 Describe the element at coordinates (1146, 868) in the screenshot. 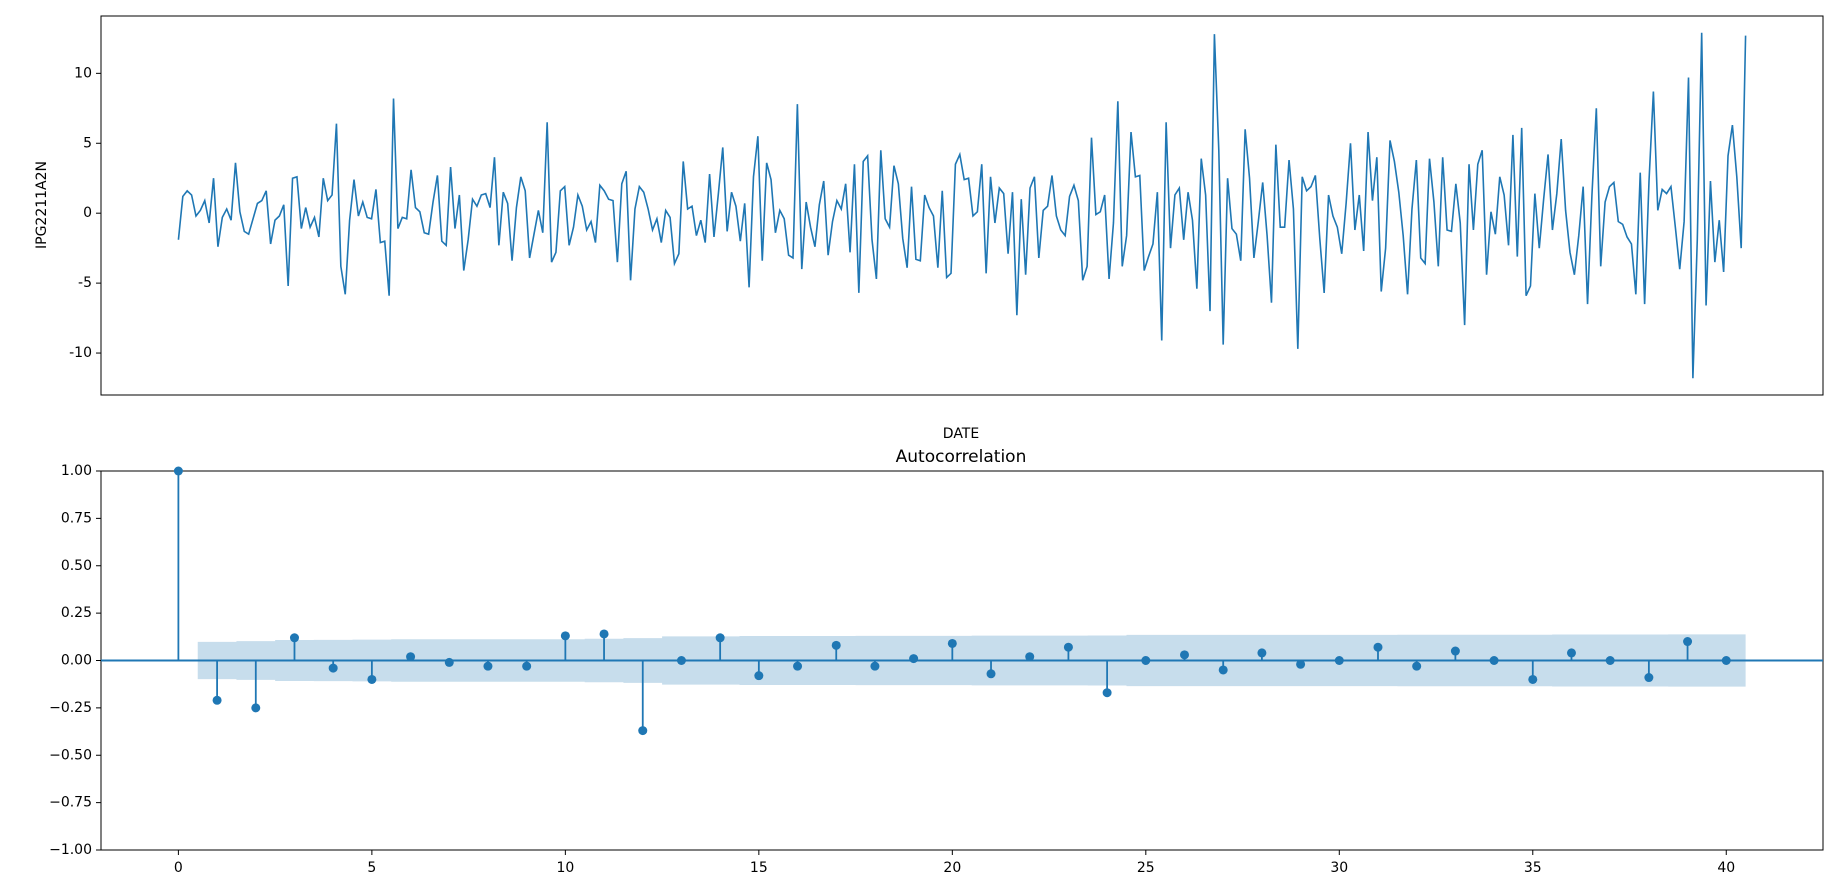

I see `x-tick-label: 25` at that location.